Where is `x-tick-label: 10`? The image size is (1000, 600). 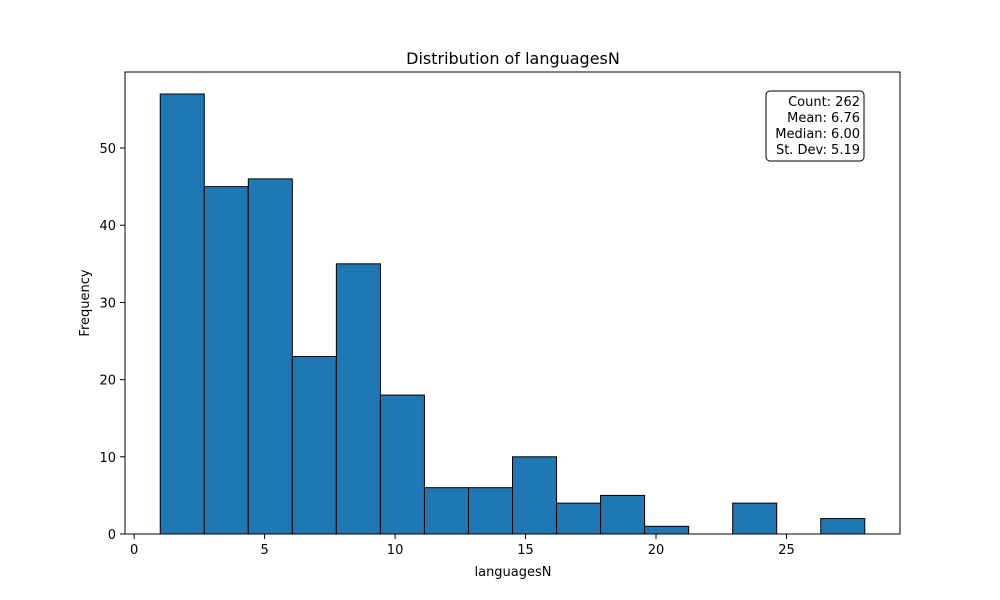
x-tick-label: 10 is located at coordinates (395, 550).